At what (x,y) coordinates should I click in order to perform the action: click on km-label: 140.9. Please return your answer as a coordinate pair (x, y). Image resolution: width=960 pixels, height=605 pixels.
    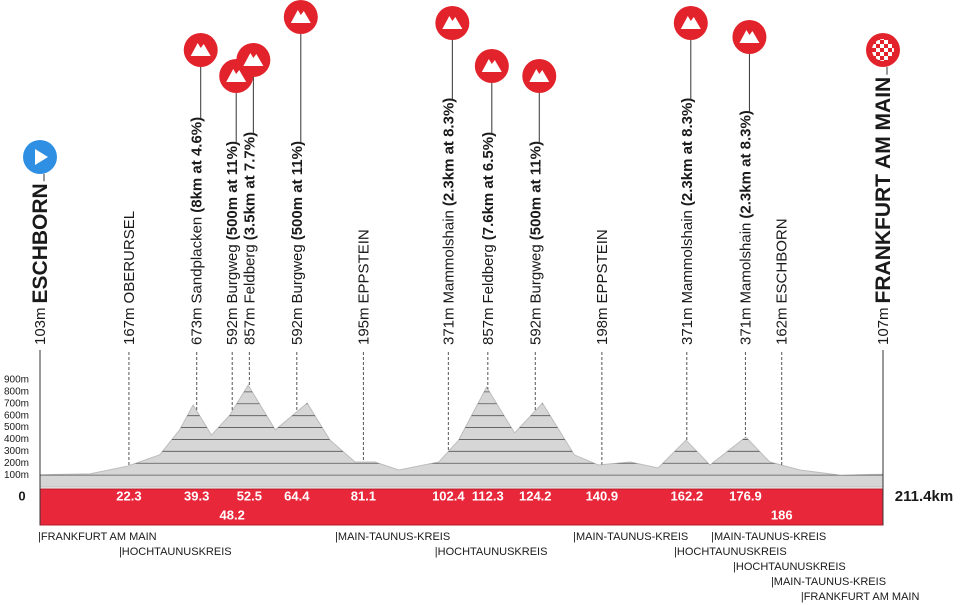
    Looking at the image, I should click on (602, 495).